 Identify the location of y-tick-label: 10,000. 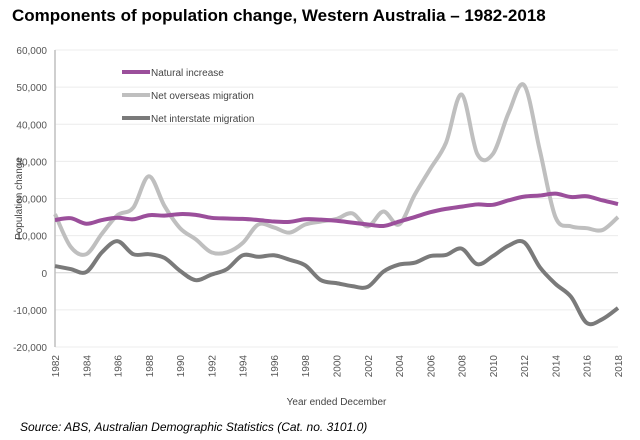
(31, 237).